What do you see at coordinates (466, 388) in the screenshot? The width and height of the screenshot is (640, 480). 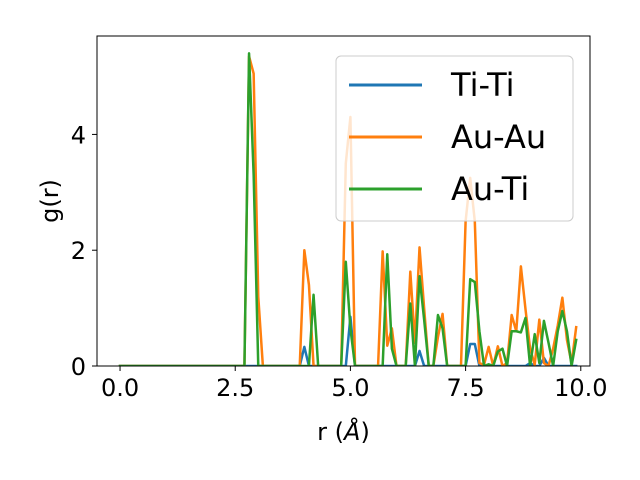 I see `x-tick-label: 7.5` at bounding box center [466, 388].